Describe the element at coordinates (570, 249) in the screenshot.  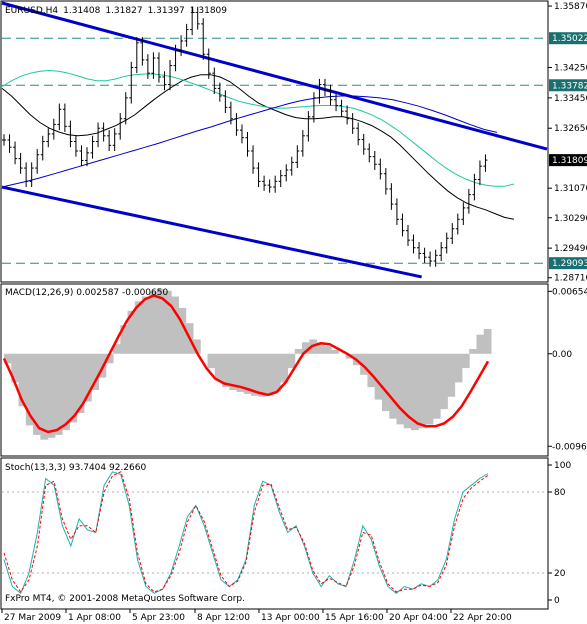
I see `price-axis-label: 1.29490` at that location.